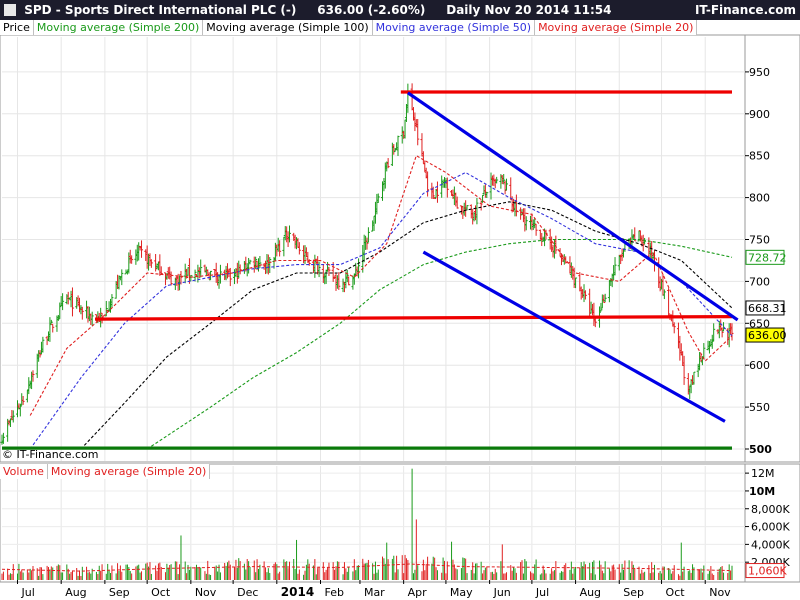 The width and height of the screenshot is (800, 600). What do you see at coordinates (50, 454) in the screenshot?
I see `copyright: © IT-Finance.com` at bounding box center [50, 454].